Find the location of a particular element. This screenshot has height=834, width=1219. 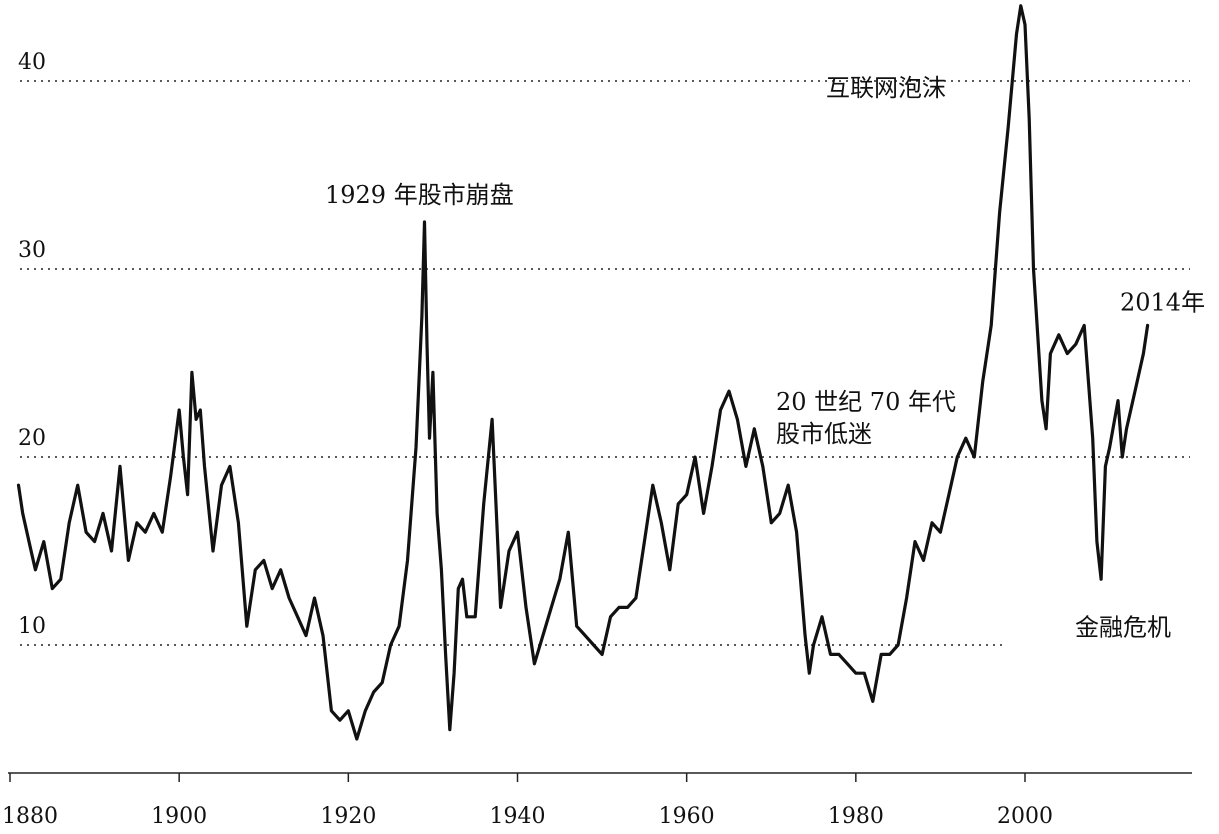

annotation-3: 20 世纪 70 年代 is located at coordinates (866, 402).